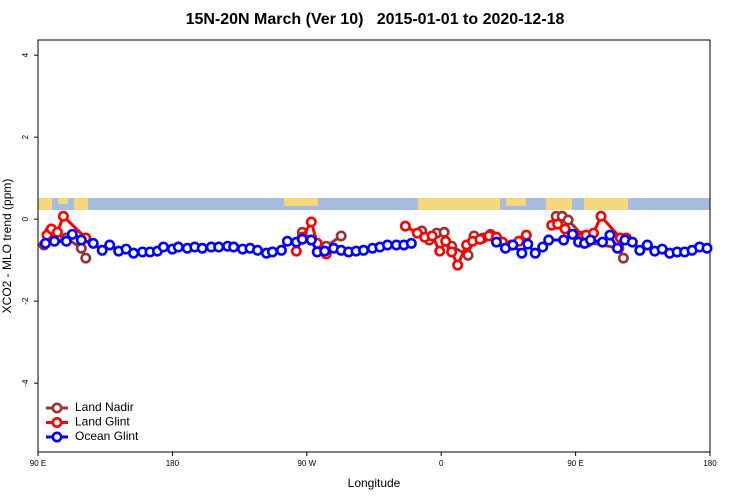 The height and width of the screenshot is (500, 750). I want to click on x-tick-label: 0, so click(441, 463).